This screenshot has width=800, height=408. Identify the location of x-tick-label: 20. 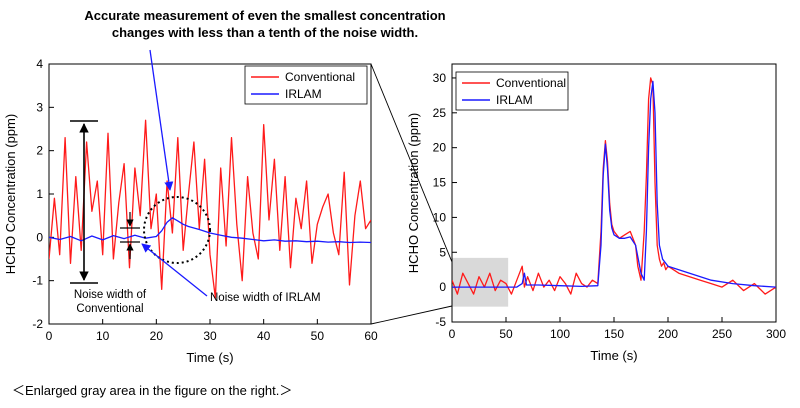
(157, 336).